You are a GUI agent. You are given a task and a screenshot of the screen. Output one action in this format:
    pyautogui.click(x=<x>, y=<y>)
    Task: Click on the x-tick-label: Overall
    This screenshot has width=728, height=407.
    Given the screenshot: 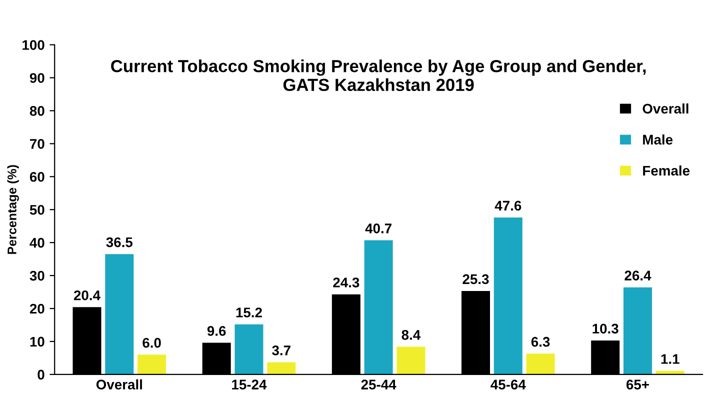 What is the action you would take?
    pyautogui.click(x=119, y=384)
    